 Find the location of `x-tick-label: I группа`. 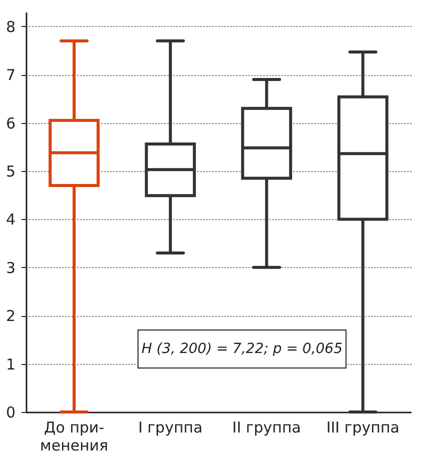

x-tick-label: I группа is located at coordinates (170, 427).